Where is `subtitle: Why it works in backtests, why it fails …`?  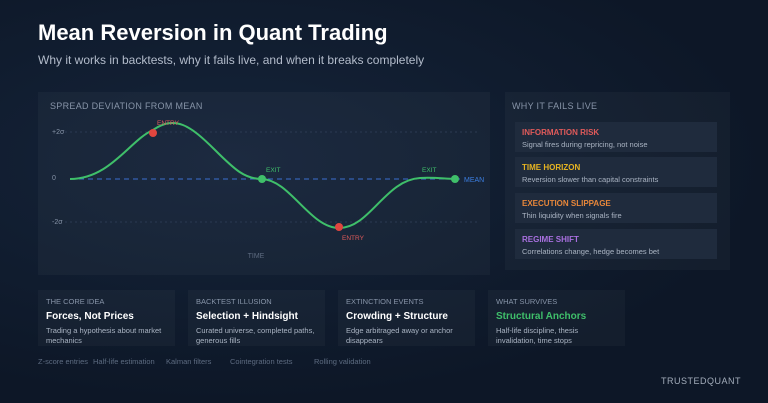 subtitle: Why it works in backtests, why it fails … is located at coordinates (231, 60).